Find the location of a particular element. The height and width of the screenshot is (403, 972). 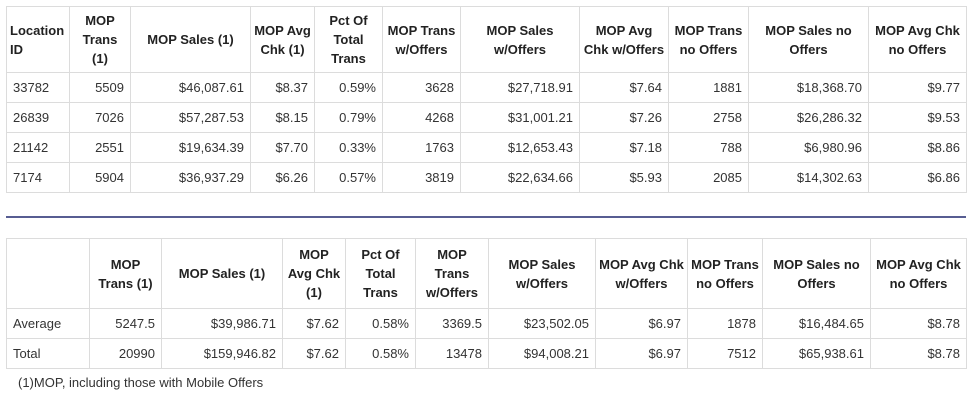

cell-row-label: Average is located at coordinates (48, 323).